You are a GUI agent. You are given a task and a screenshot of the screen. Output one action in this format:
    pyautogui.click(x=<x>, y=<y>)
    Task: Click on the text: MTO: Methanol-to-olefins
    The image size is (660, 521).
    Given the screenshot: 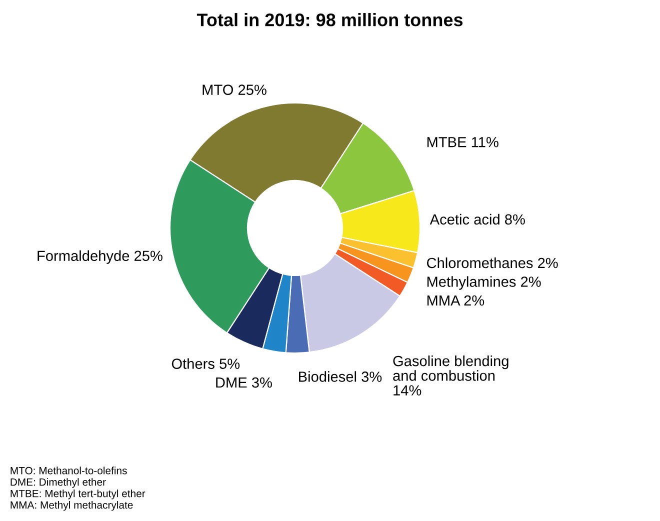 What is the action you would take?
    pyautogui.click(x=68, y=470)
    